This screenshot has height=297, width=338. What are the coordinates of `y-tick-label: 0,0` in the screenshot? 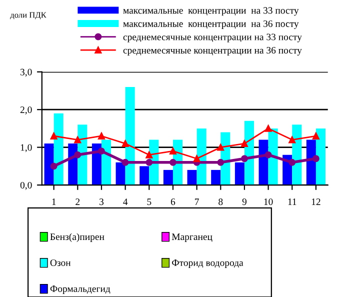 It's located at (26, 186).